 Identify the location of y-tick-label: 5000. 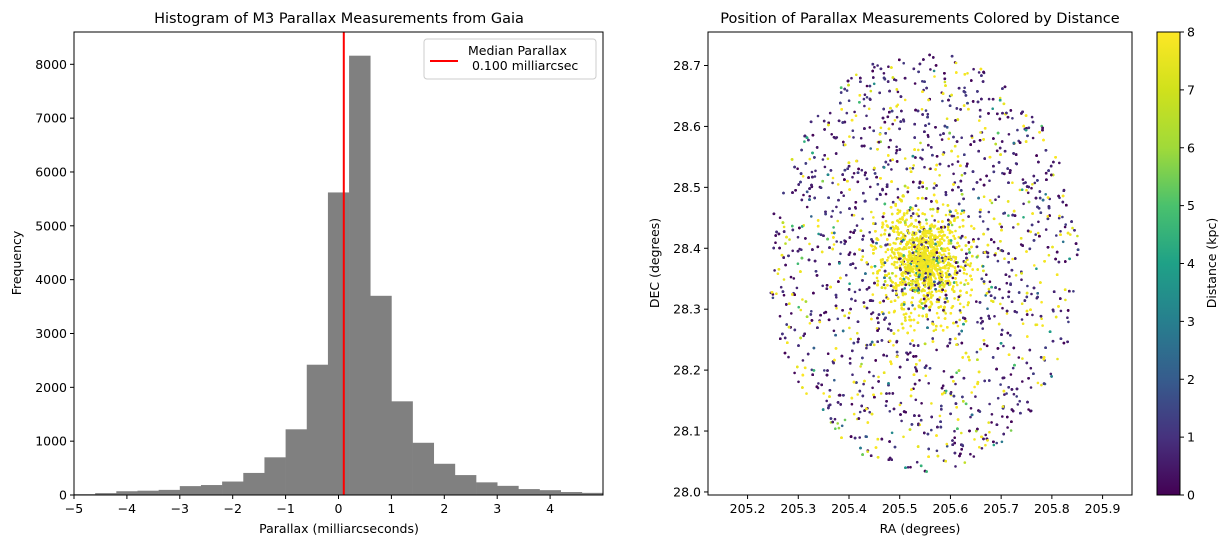
(51, 225).